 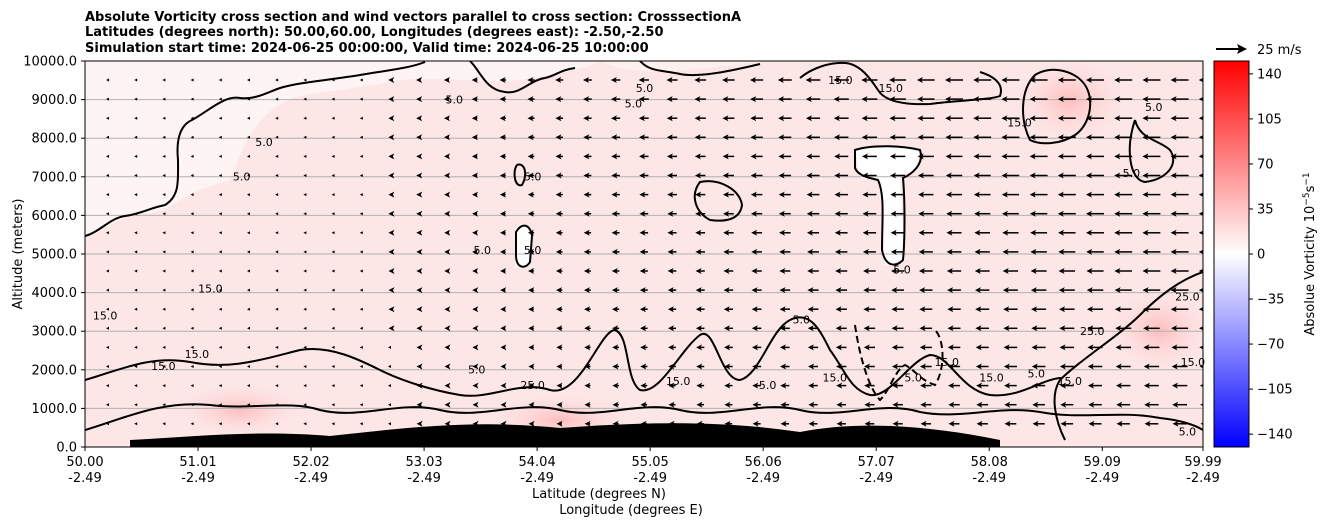 I want to click on colorbar-tick-label: −35, so click(x=1270, y=300).